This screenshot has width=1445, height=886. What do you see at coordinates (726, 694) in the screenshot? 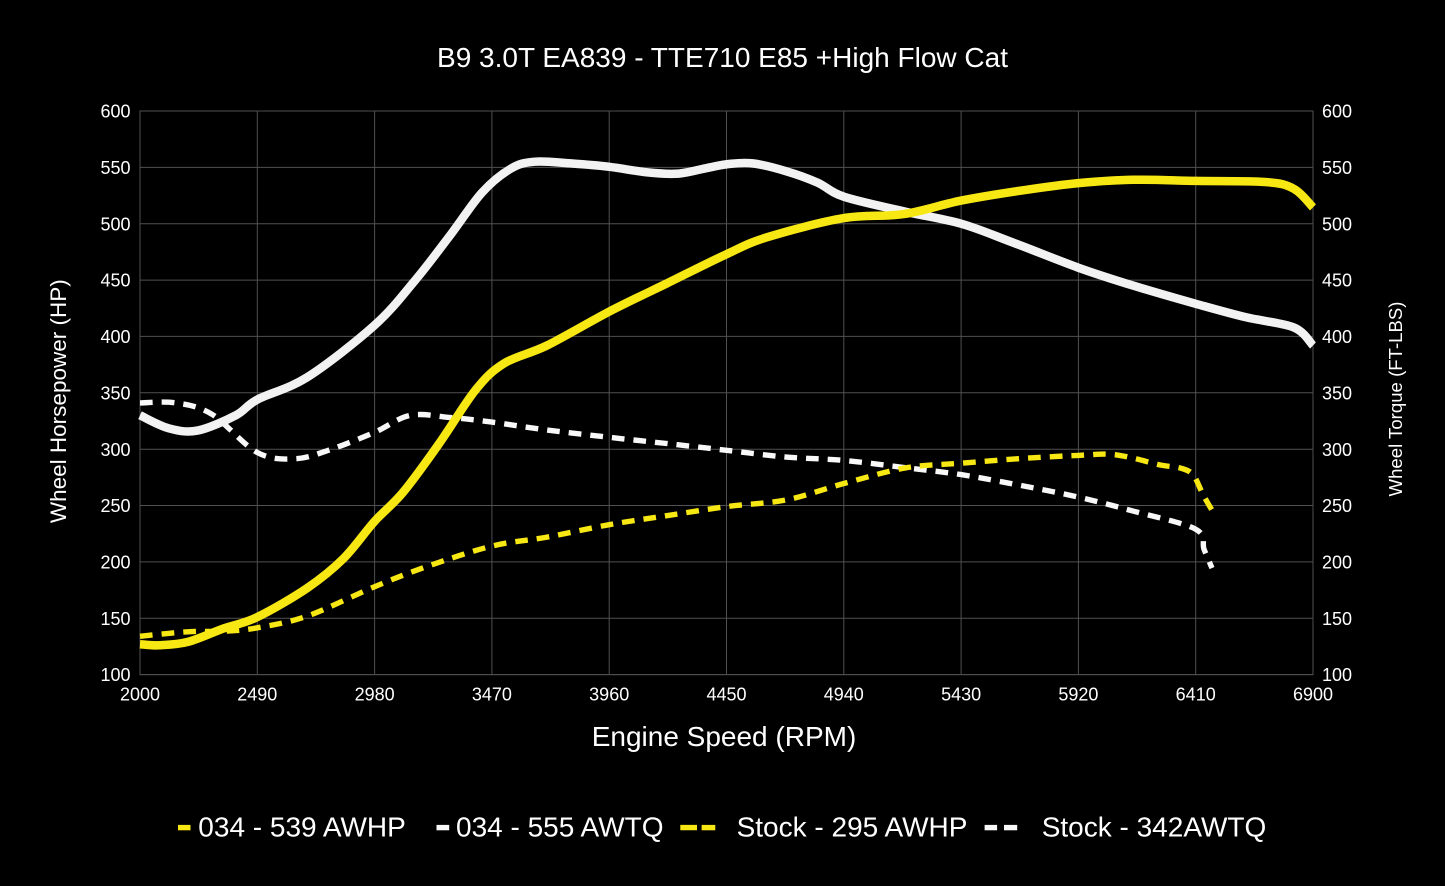
I see `svg-text: 4450` at bounding box center [726, 694].